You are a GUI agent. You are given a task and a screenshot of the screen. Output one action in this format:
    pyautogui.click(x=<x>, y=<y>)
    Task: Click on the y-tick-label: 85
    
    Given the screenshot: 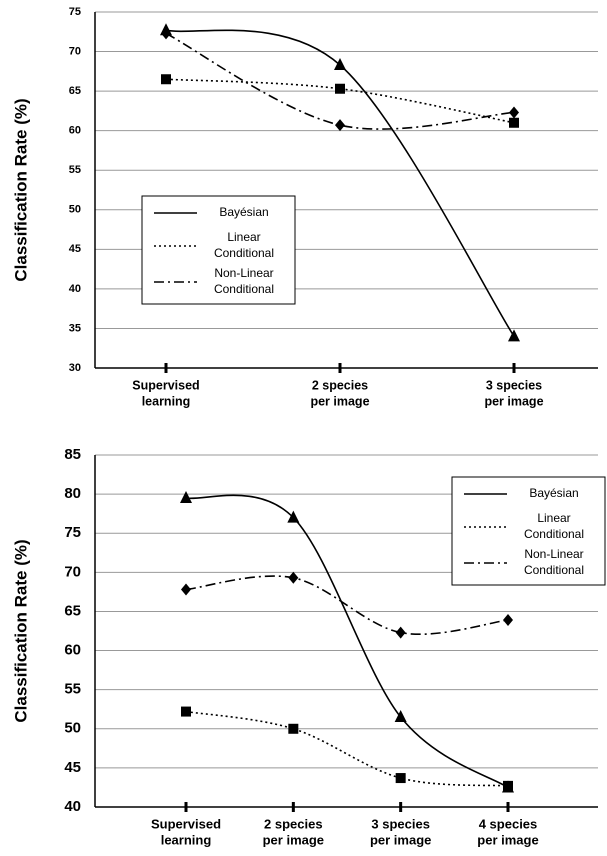 What is the action you would take?
    pyautogui.click(x=72, y=454)
    